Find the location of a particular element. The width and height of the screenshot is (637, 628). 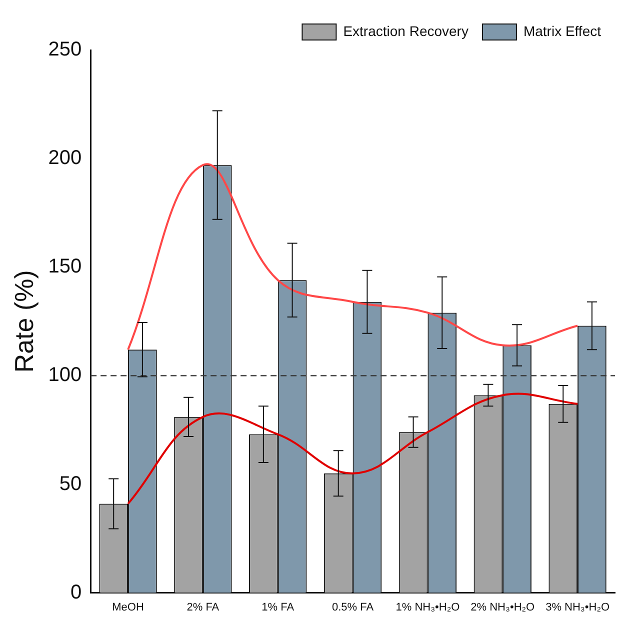

y-axis-title: Rate (%) is located at coordinates (23, 321).